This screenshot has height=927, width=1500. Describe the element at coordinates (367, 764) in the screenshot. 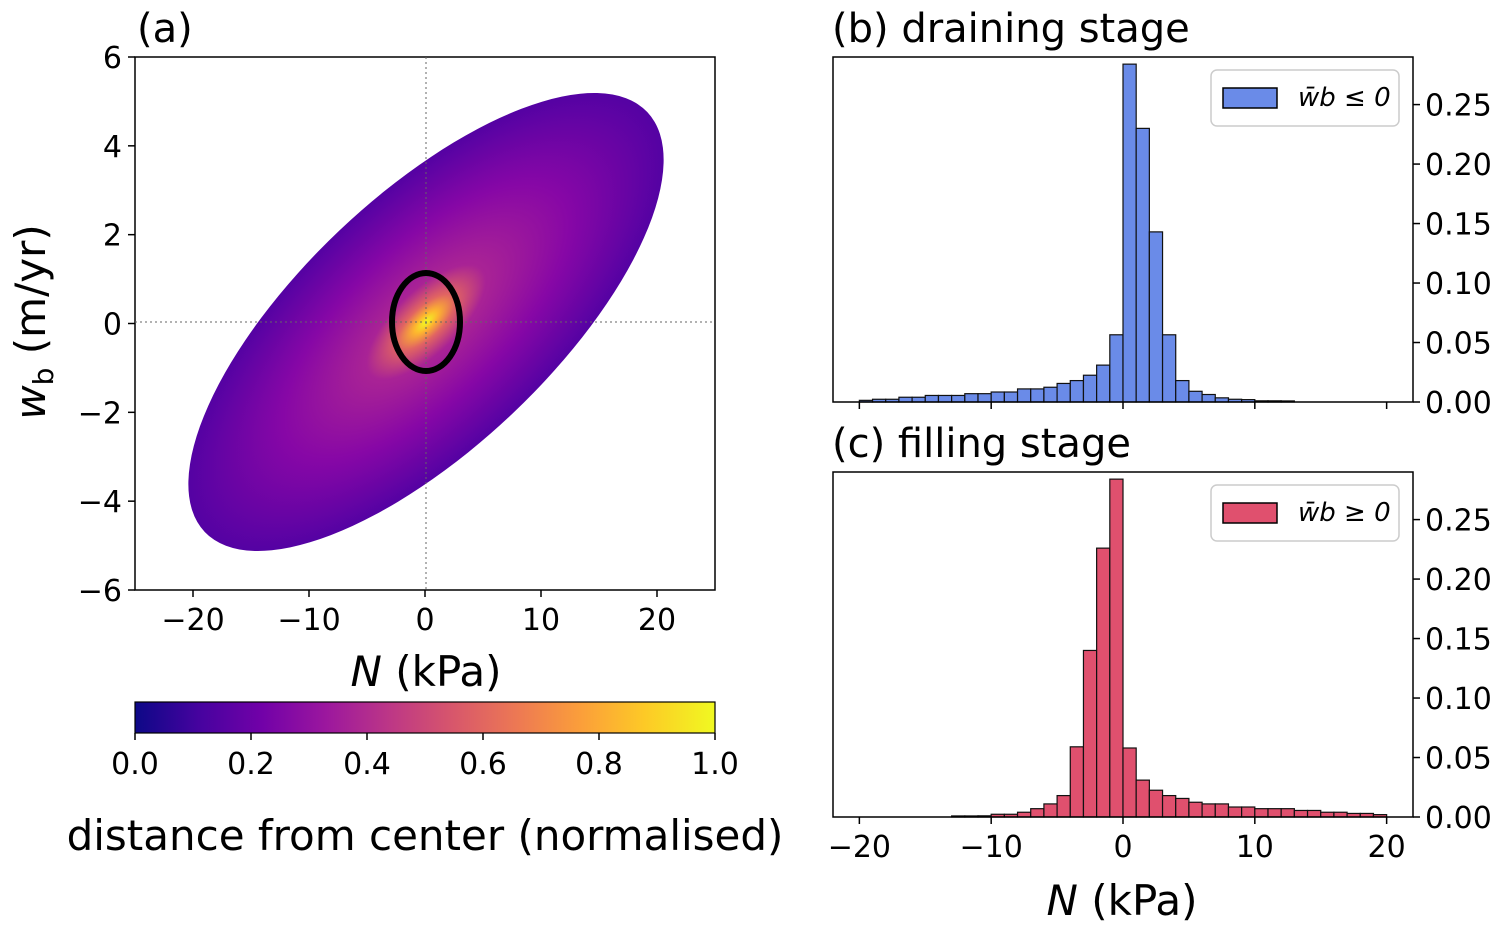

I see `colorbar-tick-label: 0.4` at that location.